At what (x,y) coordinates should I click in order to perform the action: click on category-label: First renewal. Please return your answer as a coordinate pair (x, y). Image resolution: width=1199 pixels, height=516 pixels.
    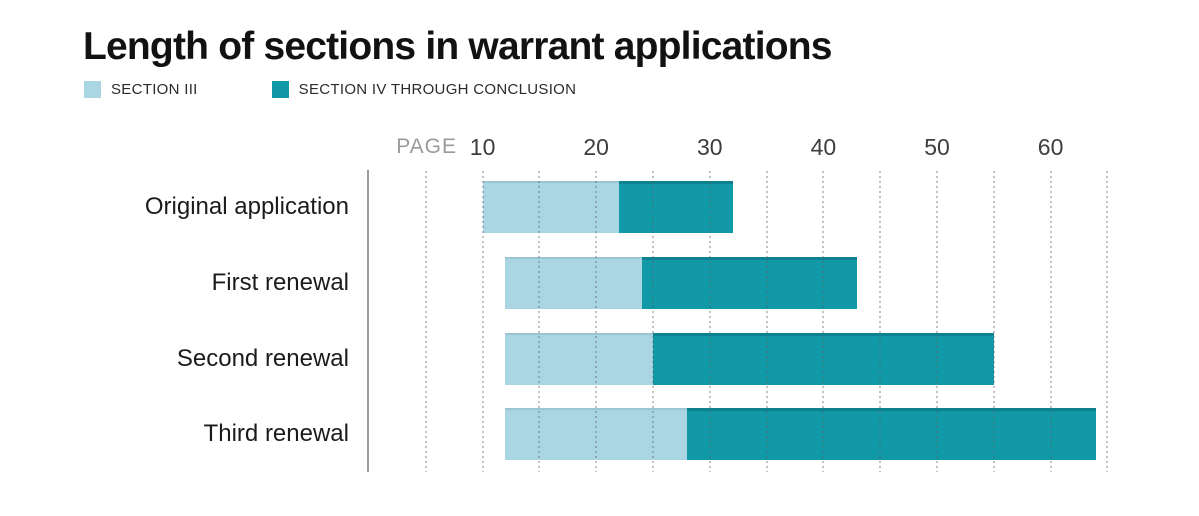
    Looking at the image, I should click on (280, 282).